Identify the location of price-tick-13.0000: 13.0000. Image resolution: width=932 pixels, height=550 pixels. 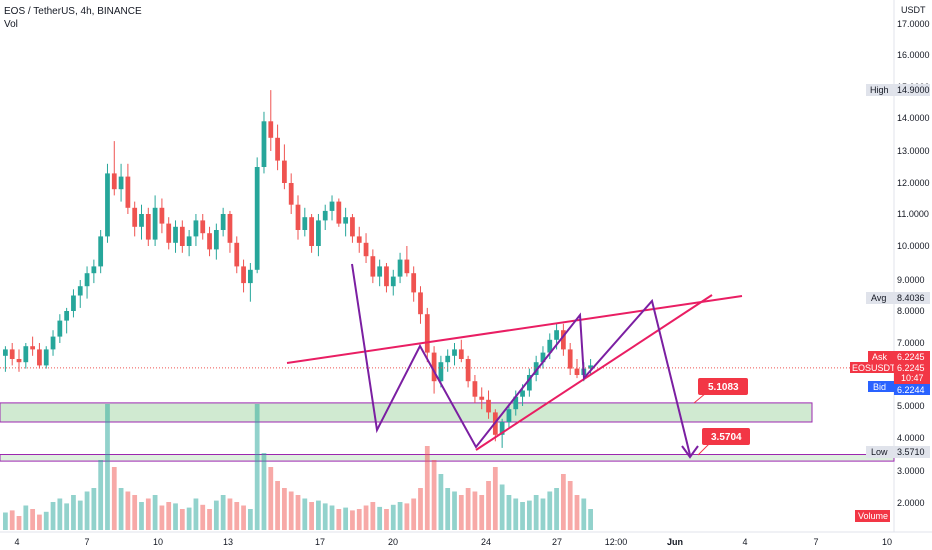
(913, 151).